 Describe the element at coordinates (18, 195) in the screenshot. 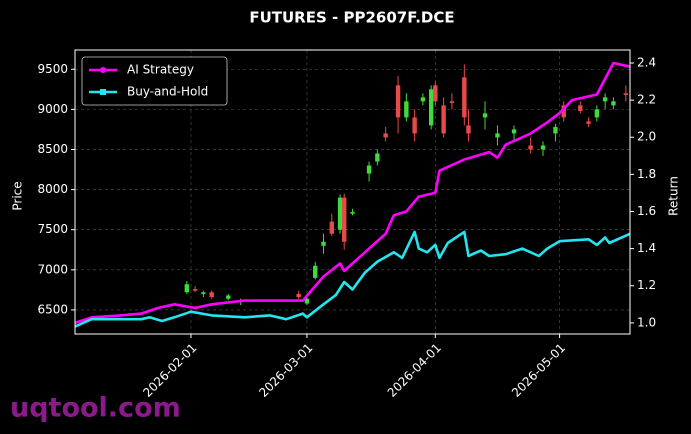

I see `y-axis-label: Price` at that location.